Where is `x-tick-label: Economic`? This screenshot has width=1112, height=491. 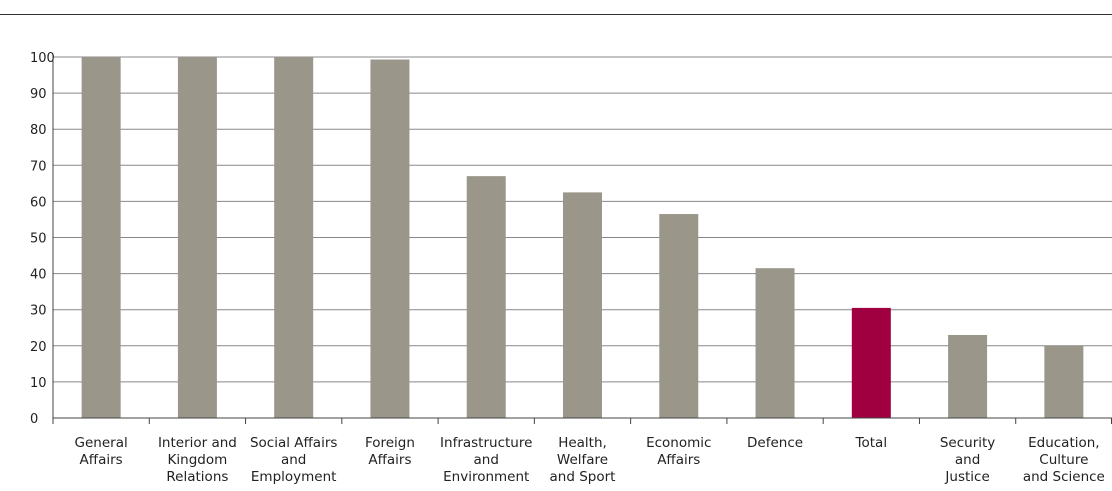
x-tick-label: Economic is located at coordinates (678, 443).